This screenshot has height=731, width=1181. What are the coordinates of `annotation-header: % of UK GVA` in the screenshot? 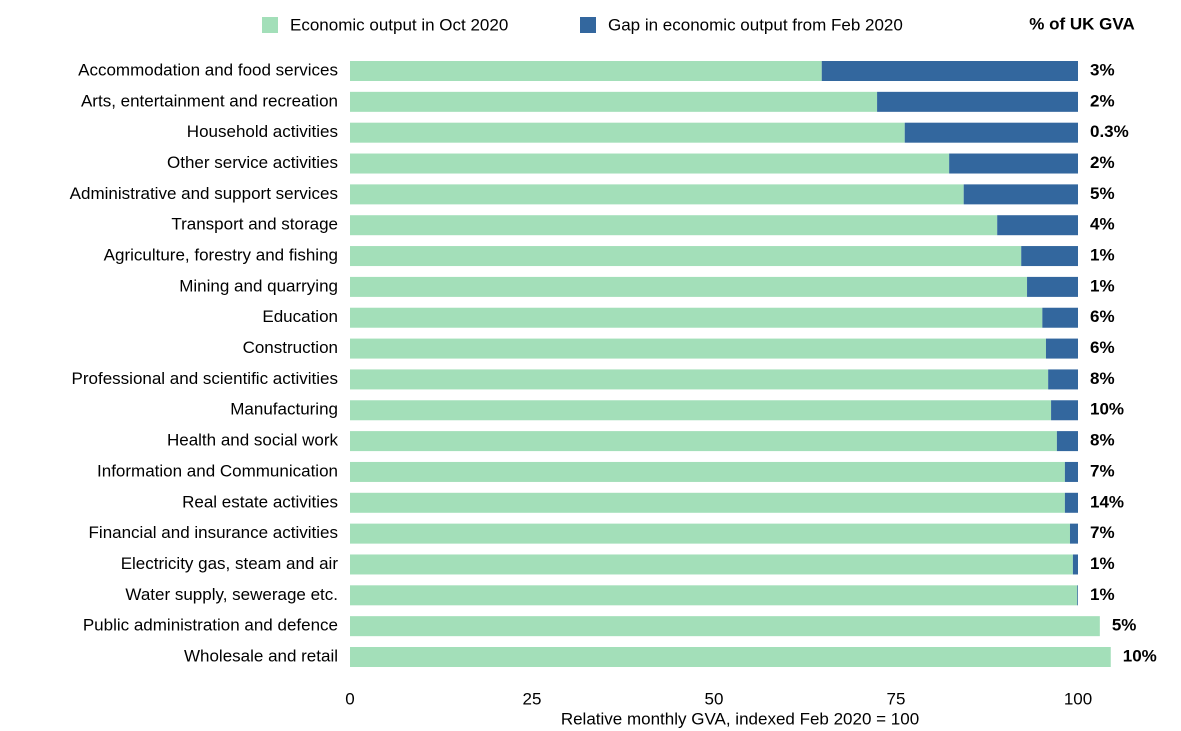 It's located at (1081, 23).